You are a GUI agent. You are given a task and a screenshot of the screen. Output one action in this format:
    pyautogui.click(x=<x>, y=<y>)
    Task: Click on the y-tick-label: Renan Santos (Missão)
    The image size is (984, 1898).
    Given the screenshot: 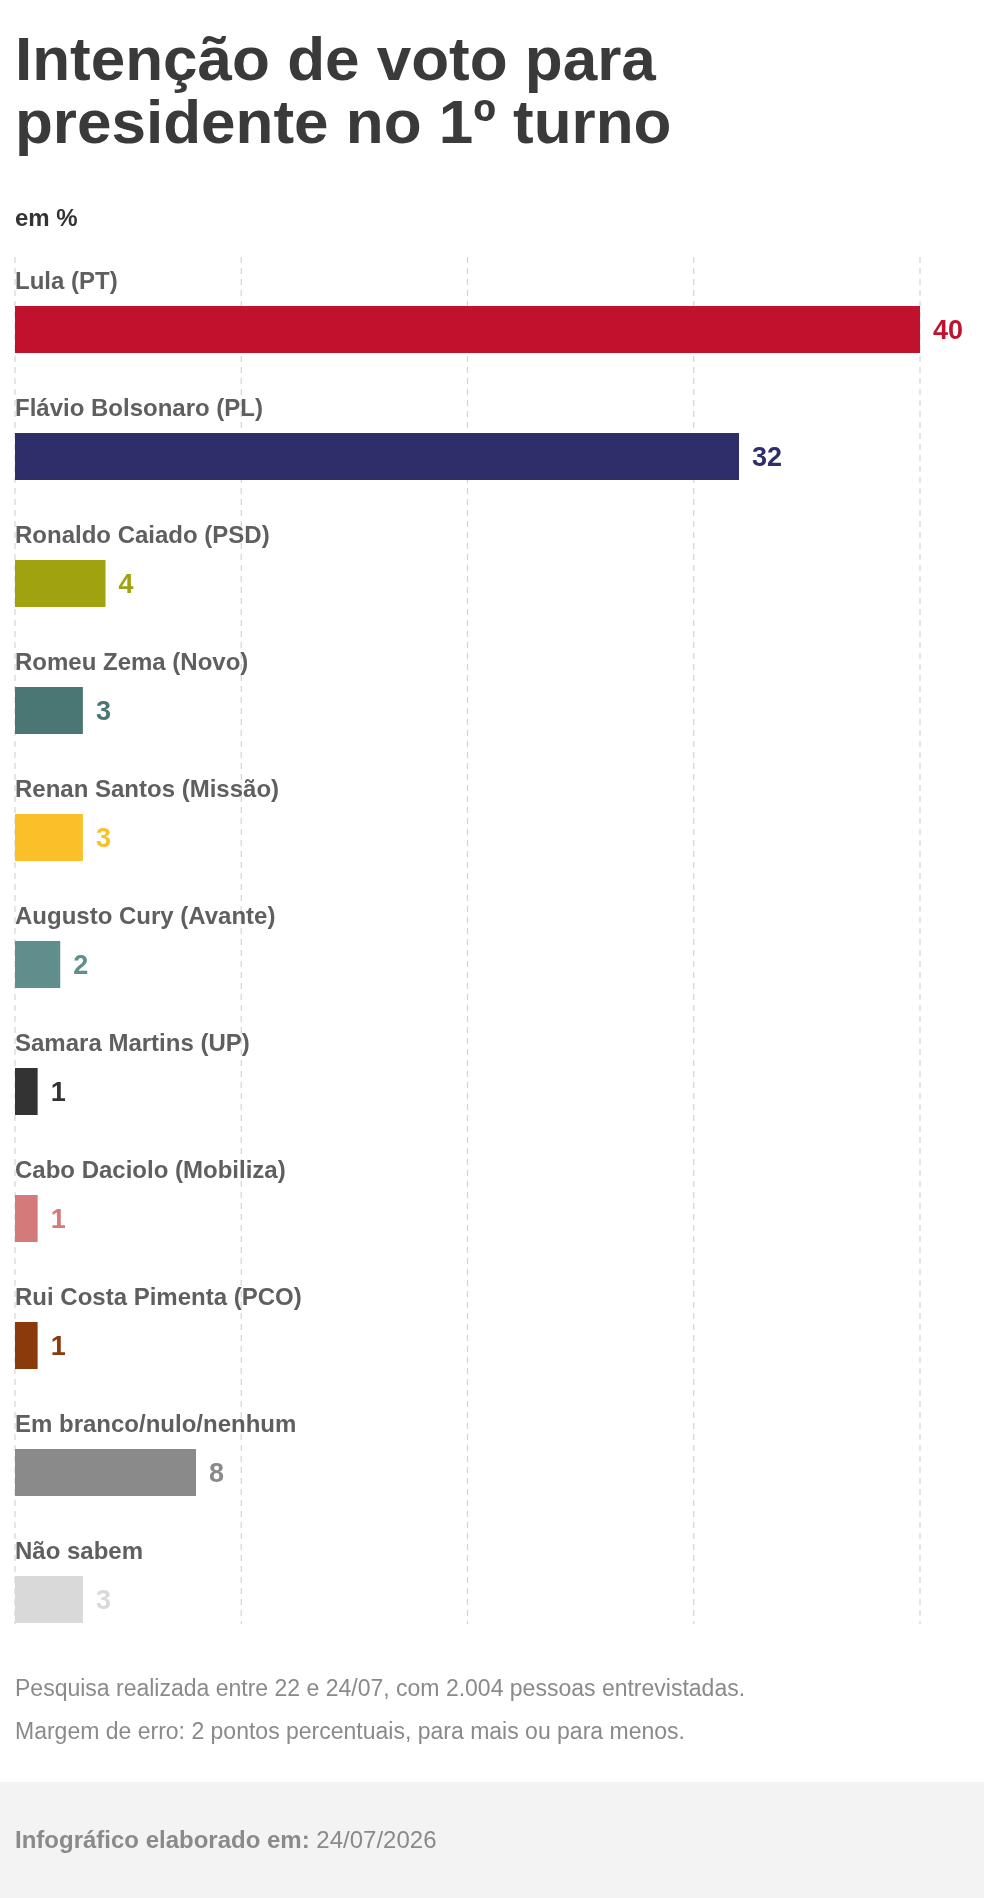 What is the action you would take?
    pyautogui.click(x=147, y=788)
    